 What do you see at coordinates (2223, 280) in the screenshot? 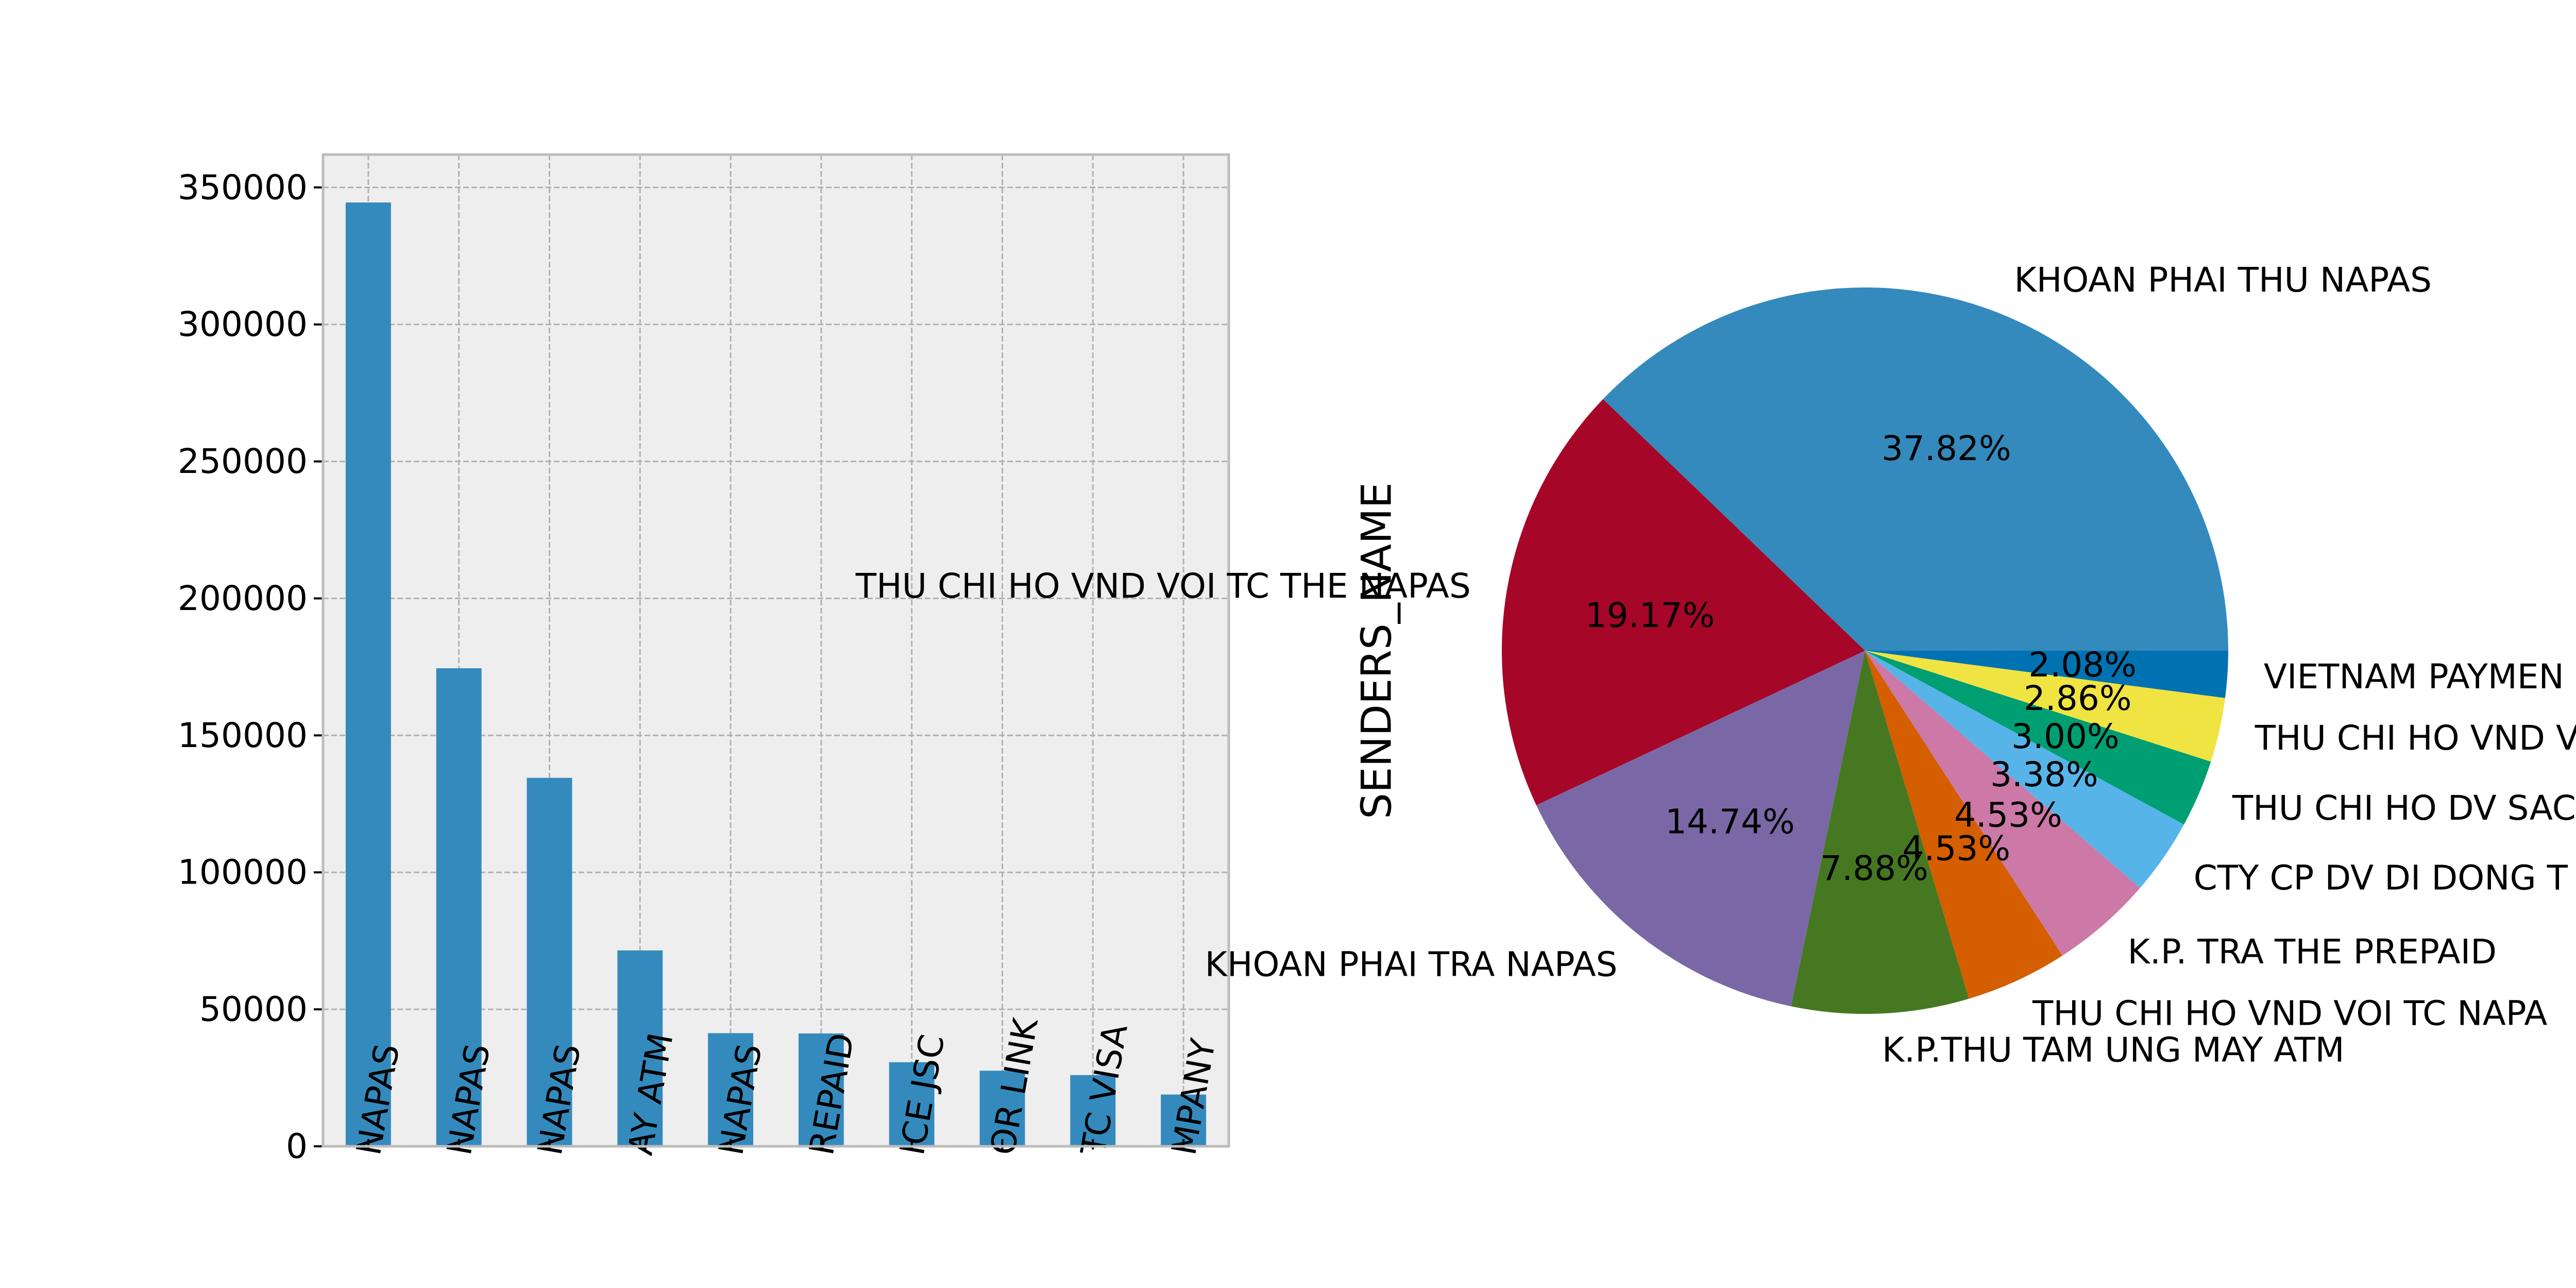
I see `pie-label: KHOAN PHAI THU NAPAS` at bounding box center [2223, 280].